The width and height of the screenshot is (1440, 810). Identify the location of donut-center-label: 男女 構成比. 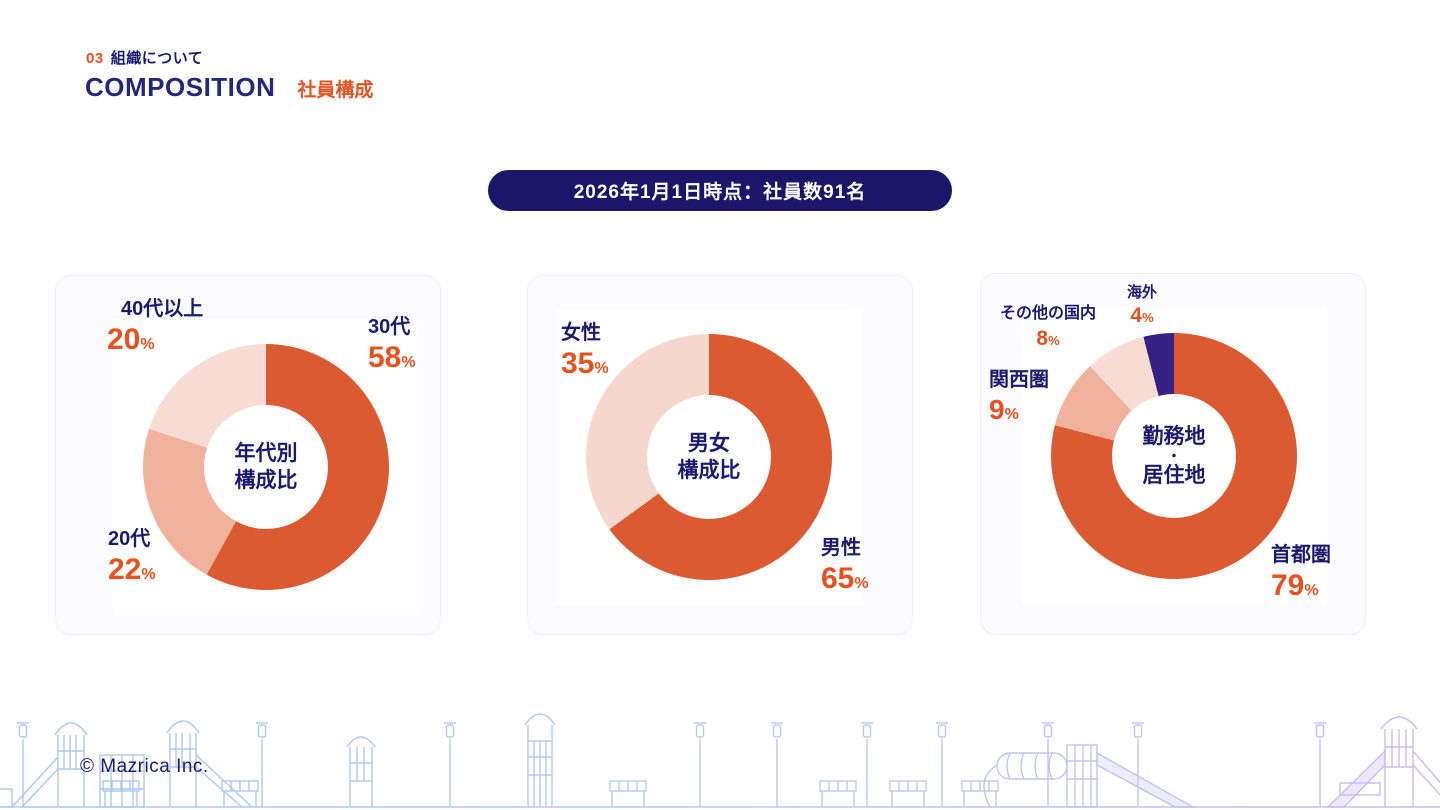
(709, 457).